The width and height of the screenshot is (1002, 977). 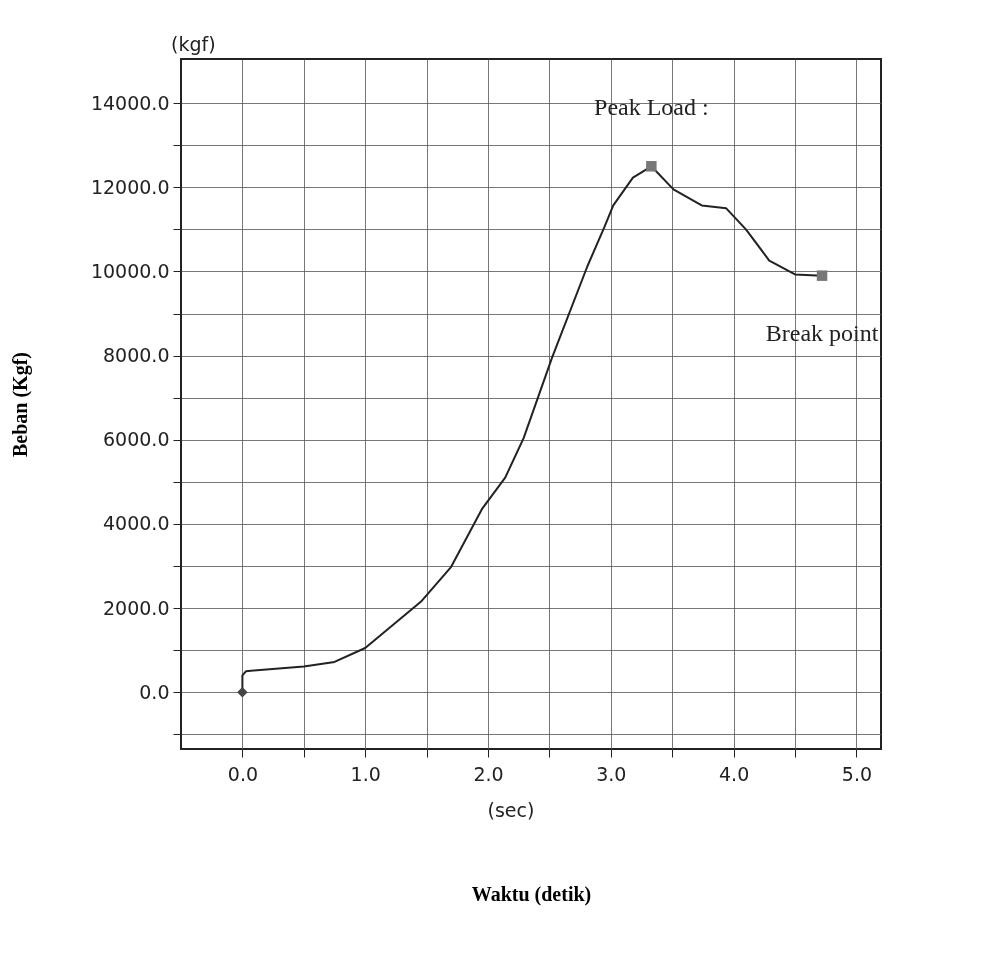 What do you see at coordinates (193, 44) in the screenshot?
I see `text: (kgf)` at bounding box center [193, 44].